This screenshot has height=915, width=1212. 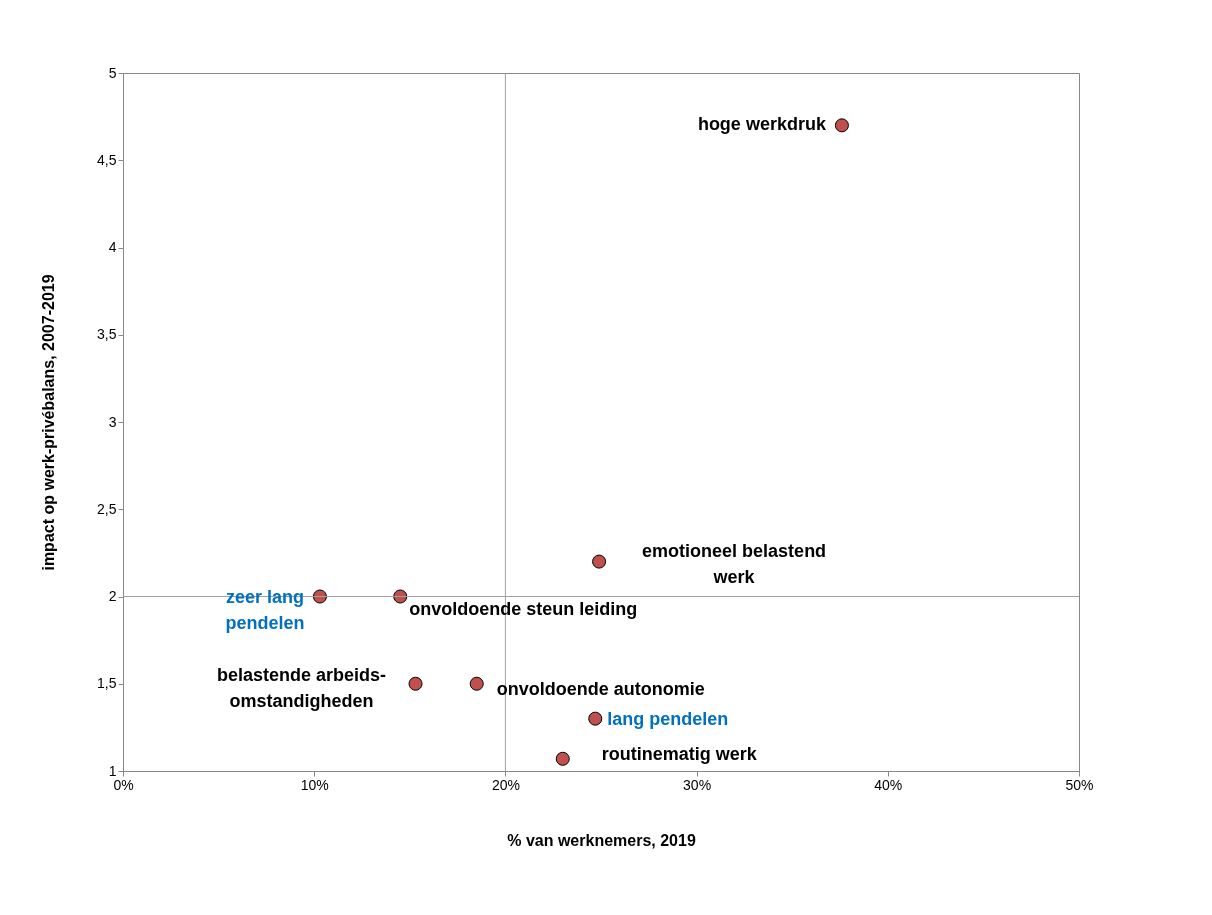 What do you see at coordinates (107, 508) in the screenshot?
I see `y-tick-label: 2,5` at bounding box center [107, 508].